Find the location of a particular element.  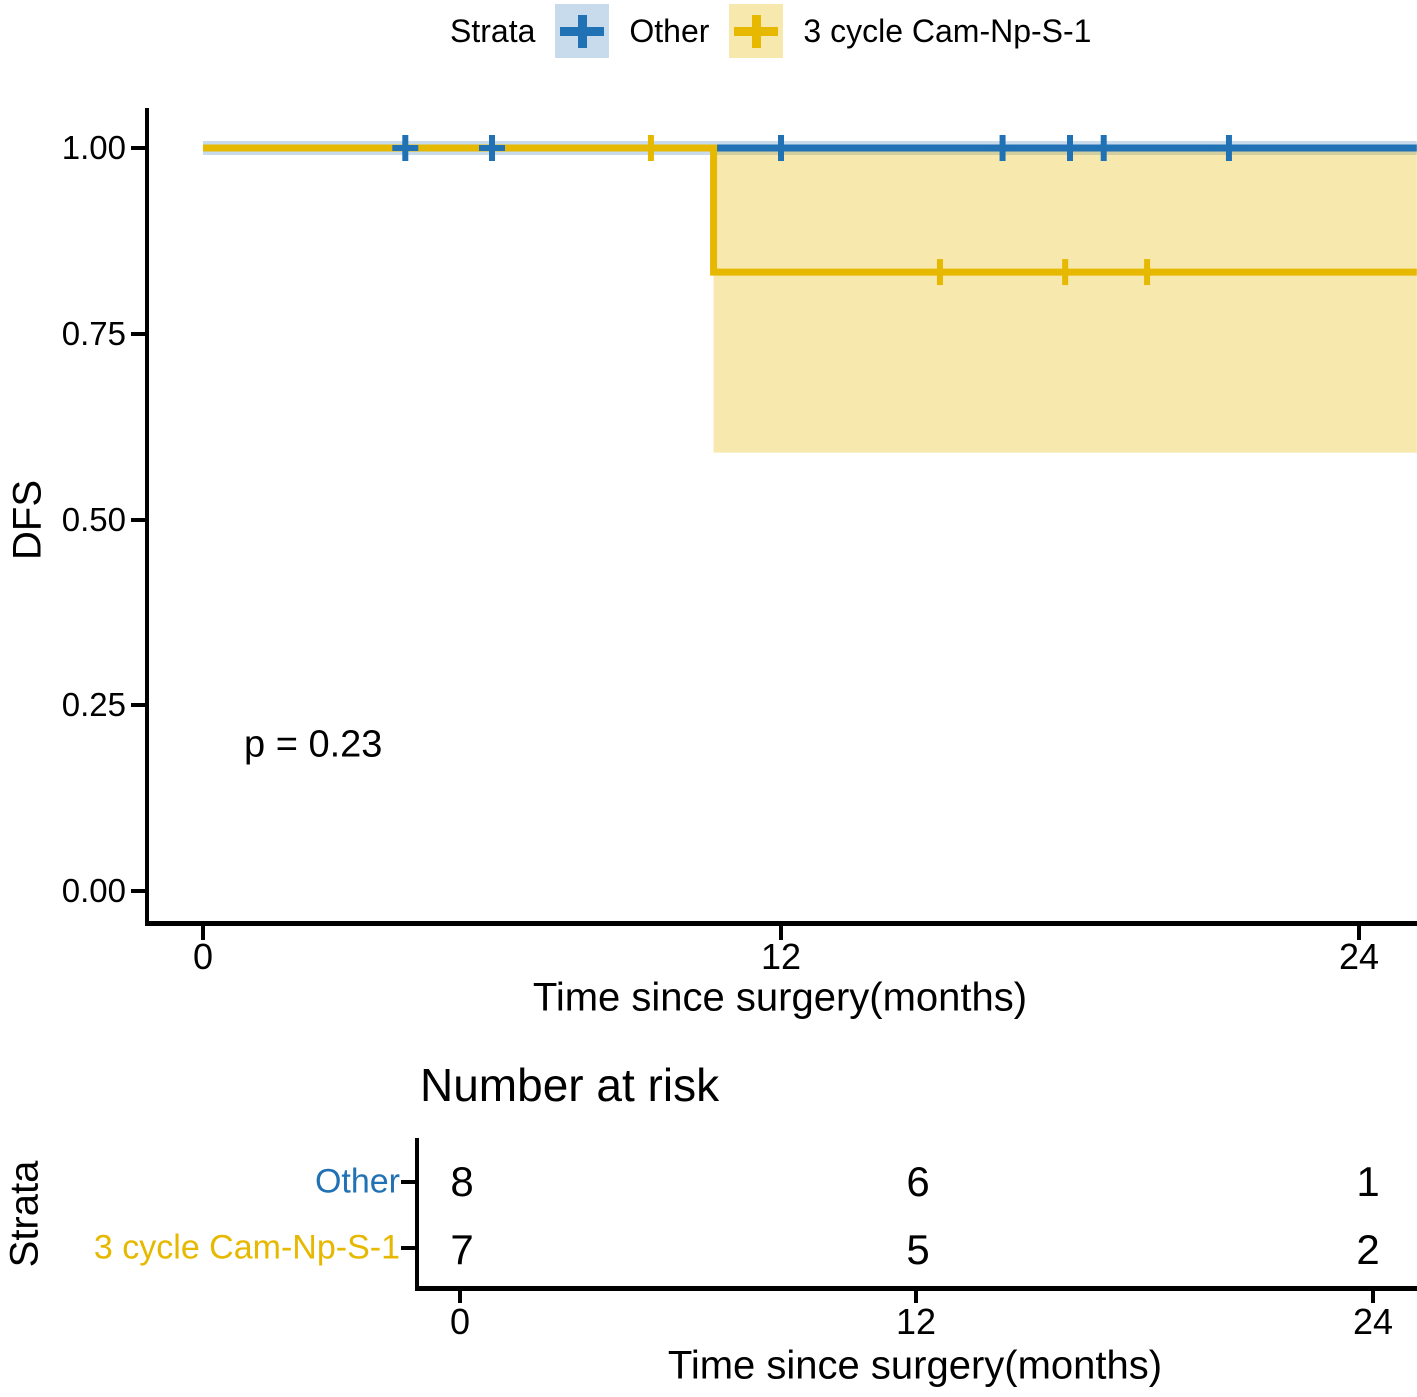

legend-key-cam-np-s-1-icon is located at coordinates (756, 31).